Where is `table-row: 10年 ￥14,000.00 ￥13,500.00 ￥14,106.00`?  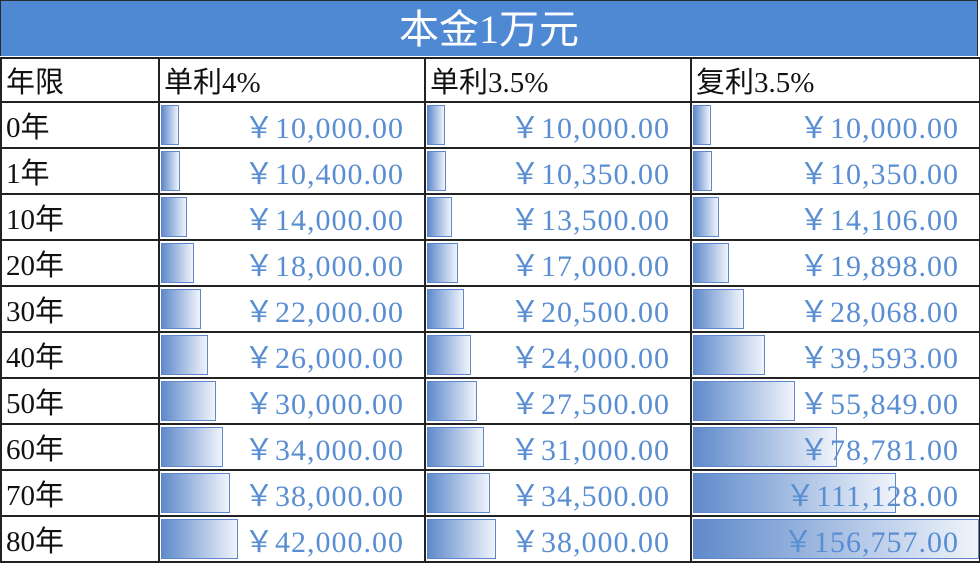 table-row: 10年 ￥14,000.00 ￥13,500.00 ￥14,106.00 is located at coordinates (490, 217).